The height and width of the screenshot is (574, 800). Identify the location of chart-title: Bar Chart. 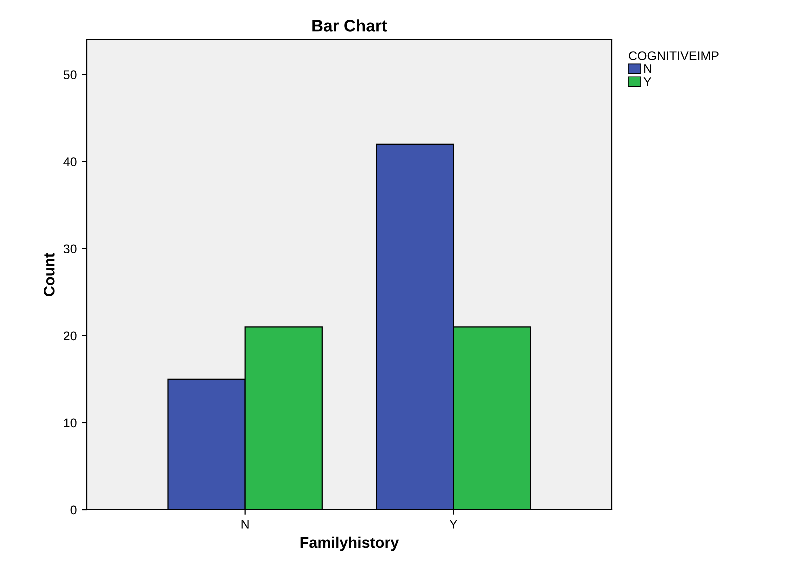
(350, 26).